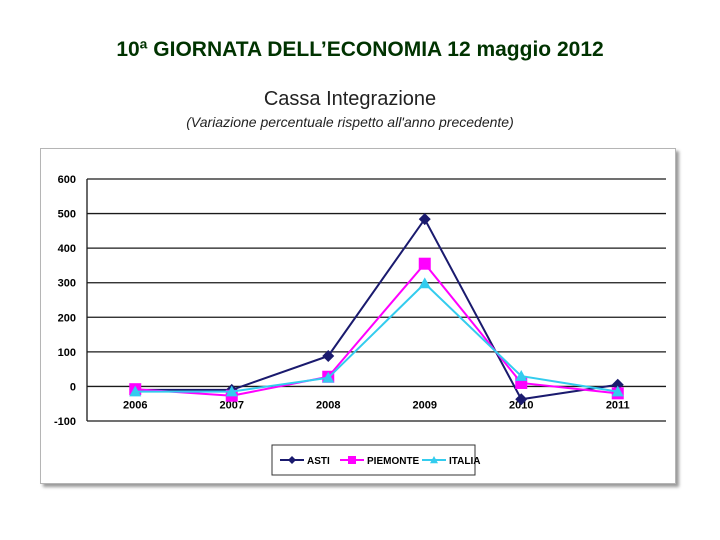 Image resolution: width=720 pixels, height=540 pixels. What do you see at coordinates (434, 460) in the screenshot?
I see `legend-marker-italia` at bounding box center [434, 460].